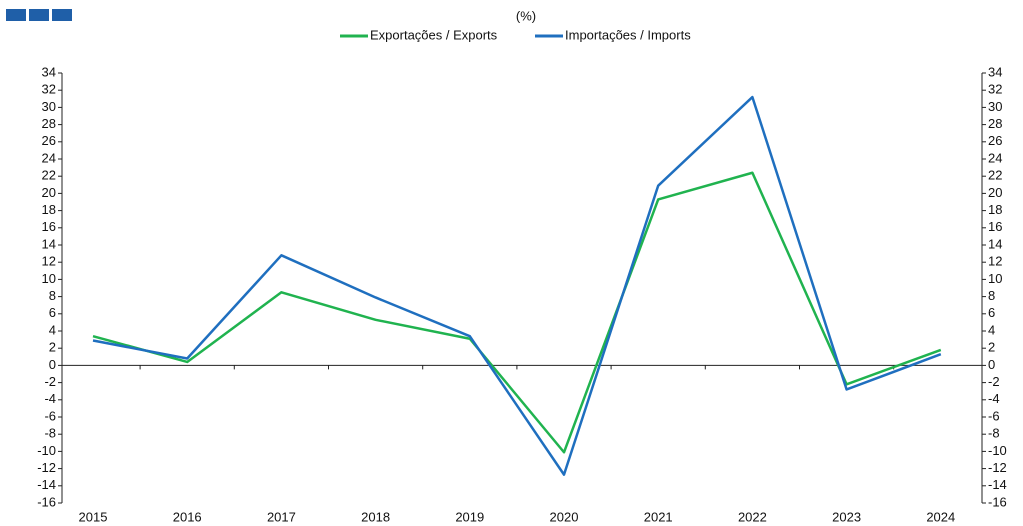 This screenshot has height=526, width=1023. I want to click on y2-tick-label: -10, so click(997, 450).